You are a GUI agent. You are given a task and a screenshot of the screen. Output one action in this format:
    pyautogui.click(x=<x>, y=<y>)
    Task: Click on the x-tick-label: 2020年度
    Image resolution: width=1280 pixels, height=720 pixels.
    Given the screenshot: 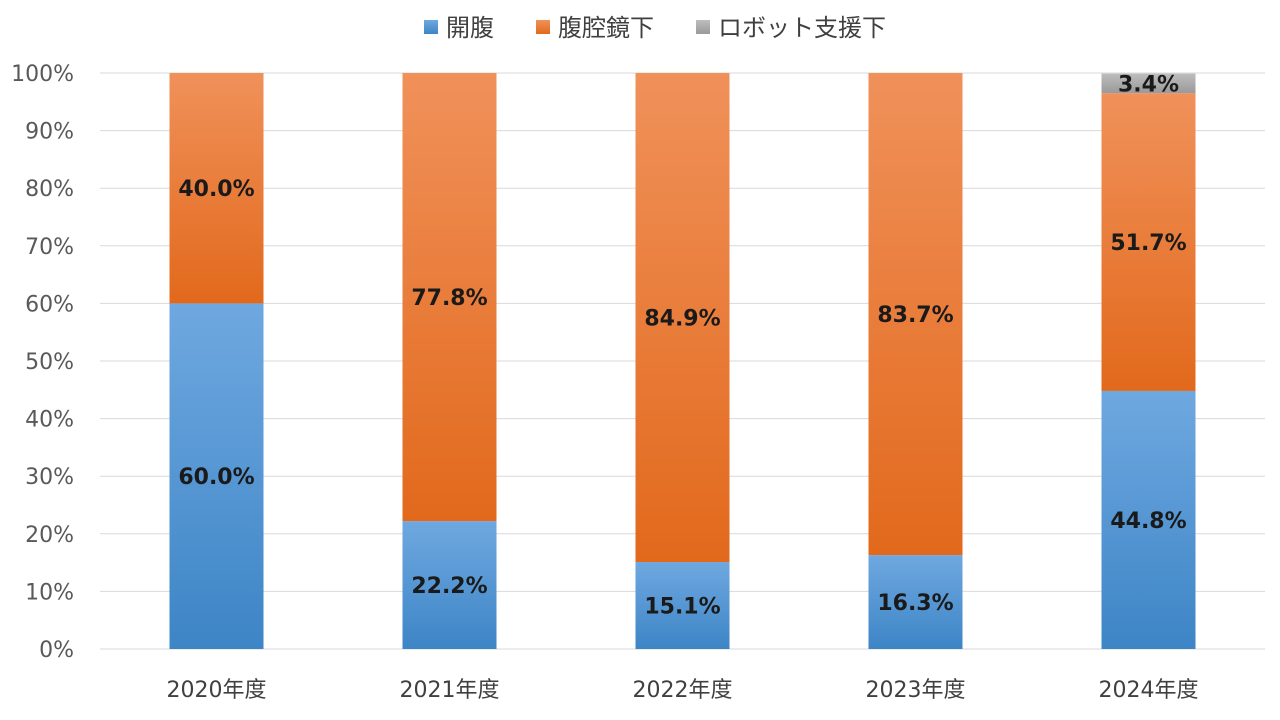 What is the action you would take?
    pyautogui.click(x=217, y=690)
    